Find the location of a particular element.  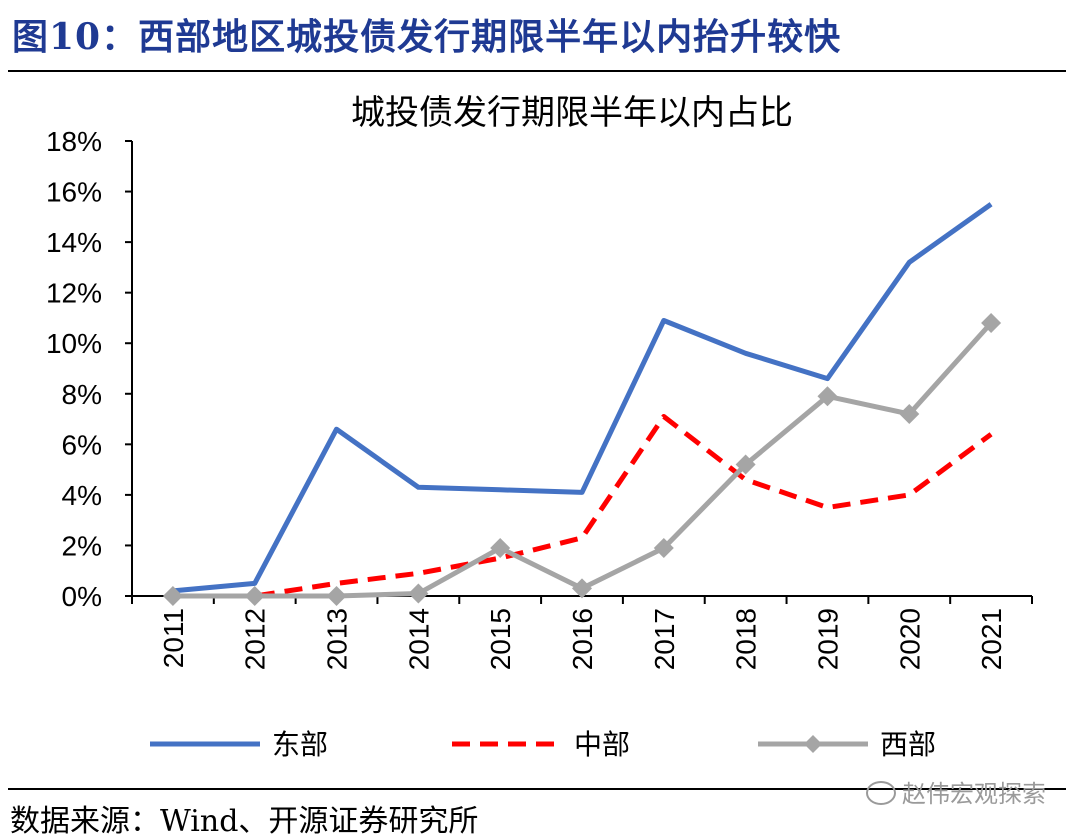

y-tick-label: 12% is located at coordinates (74, 293).